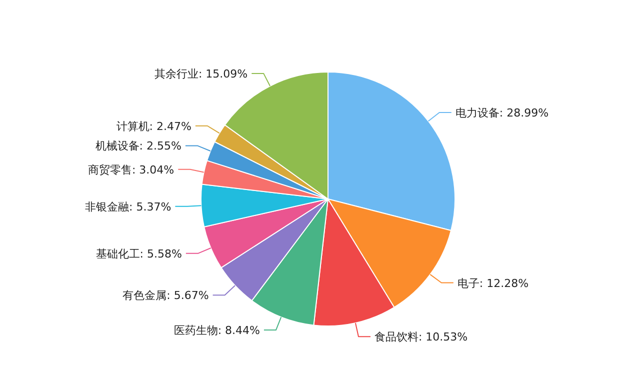 The image size is (640, 377). I want to click on slice-label: 食品饮料: 10.53%, so click(421, 337).